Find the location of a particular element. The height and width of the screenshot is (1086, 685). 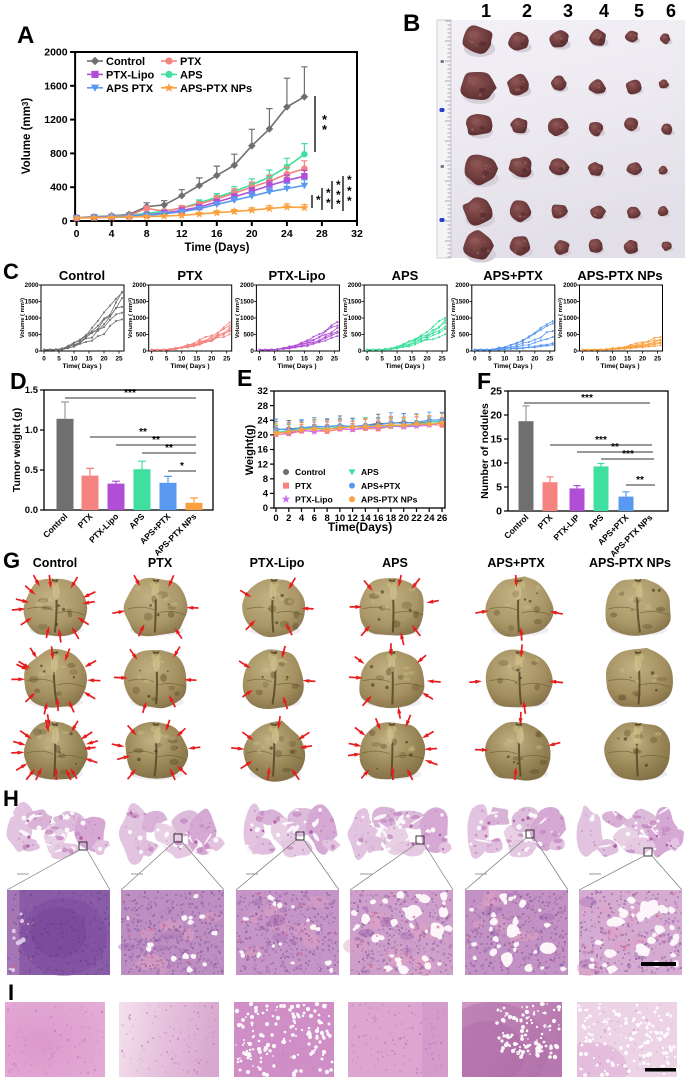

svg-text: I is located at coordinates (11, 992).